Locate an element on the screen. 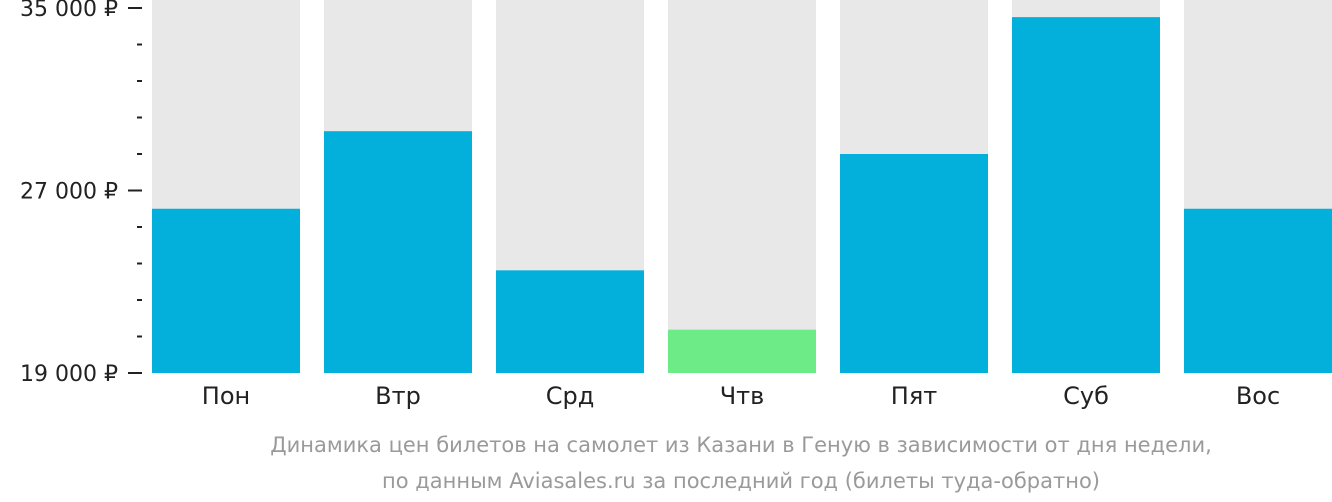 This screenshot has height=502, width=1332. x-axis-labels: Пон Втр Срд Чтв Пят Суб Вос is located at coordinates (741, 396).